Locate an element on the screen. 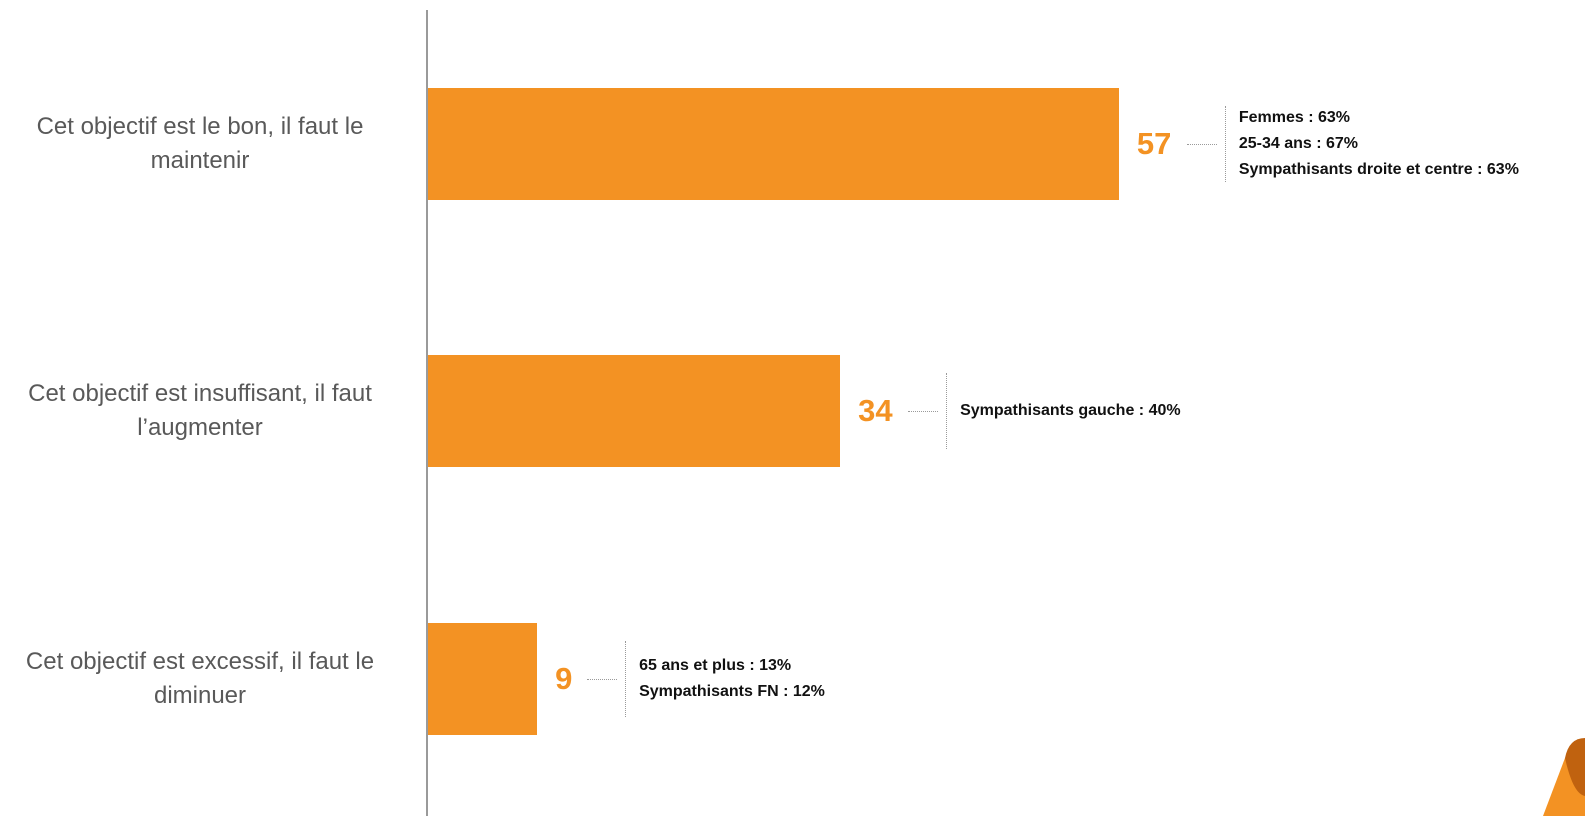 The width and height of the screenshot is (1585, 816). category-label-line: Cet objectif est excessif, il faut le is located at coordinates (200, 661).